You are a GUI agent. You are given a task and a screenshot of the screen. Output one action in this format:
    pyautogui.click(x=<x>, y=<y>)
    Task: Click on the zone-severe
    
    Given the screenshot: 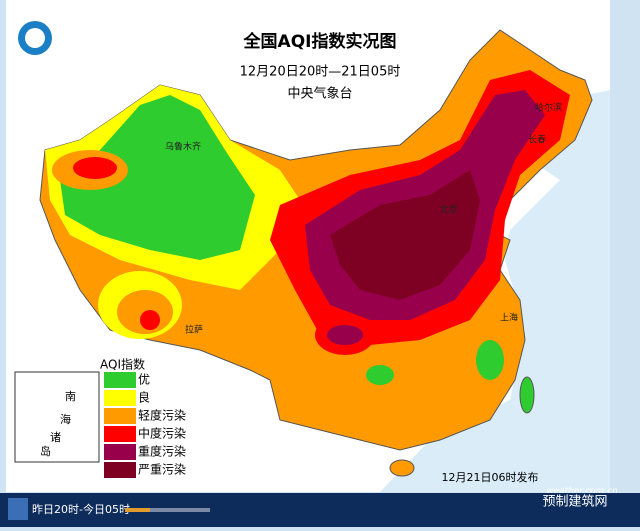 What is the action you would take?
    pyautogui.click(x=405, y=235)
    